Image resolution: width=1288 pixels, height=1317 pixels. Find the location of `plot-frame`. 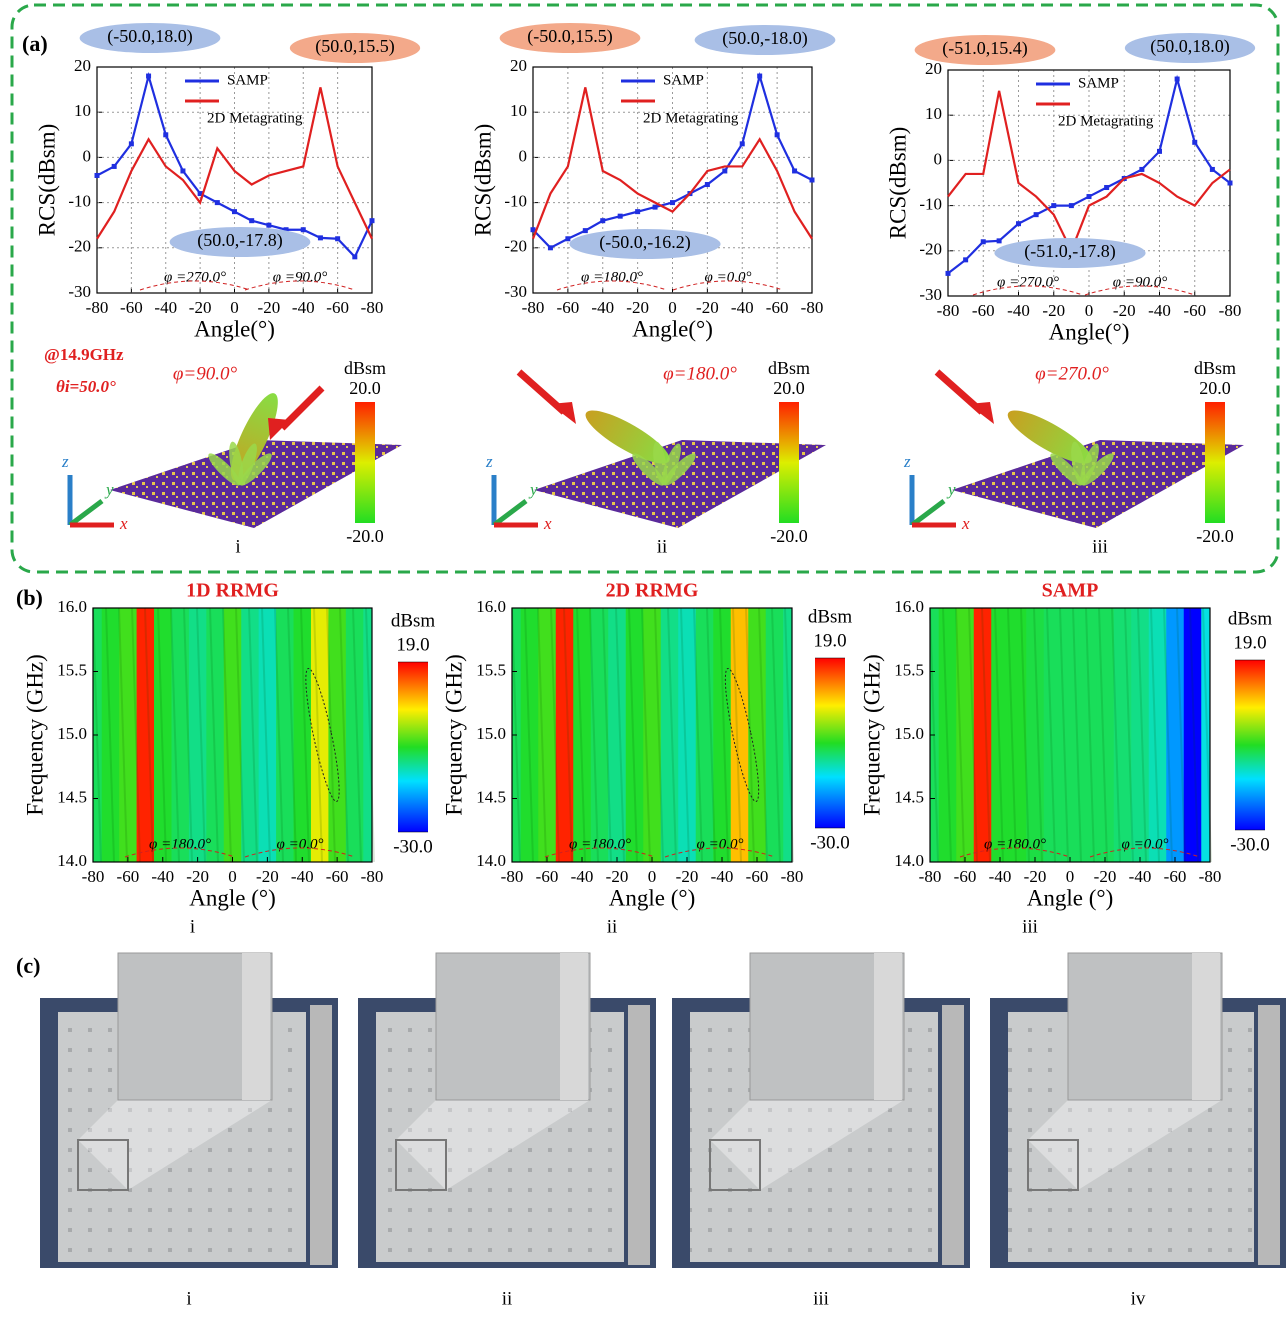

plot-frame is located at coordinates (232, 735).